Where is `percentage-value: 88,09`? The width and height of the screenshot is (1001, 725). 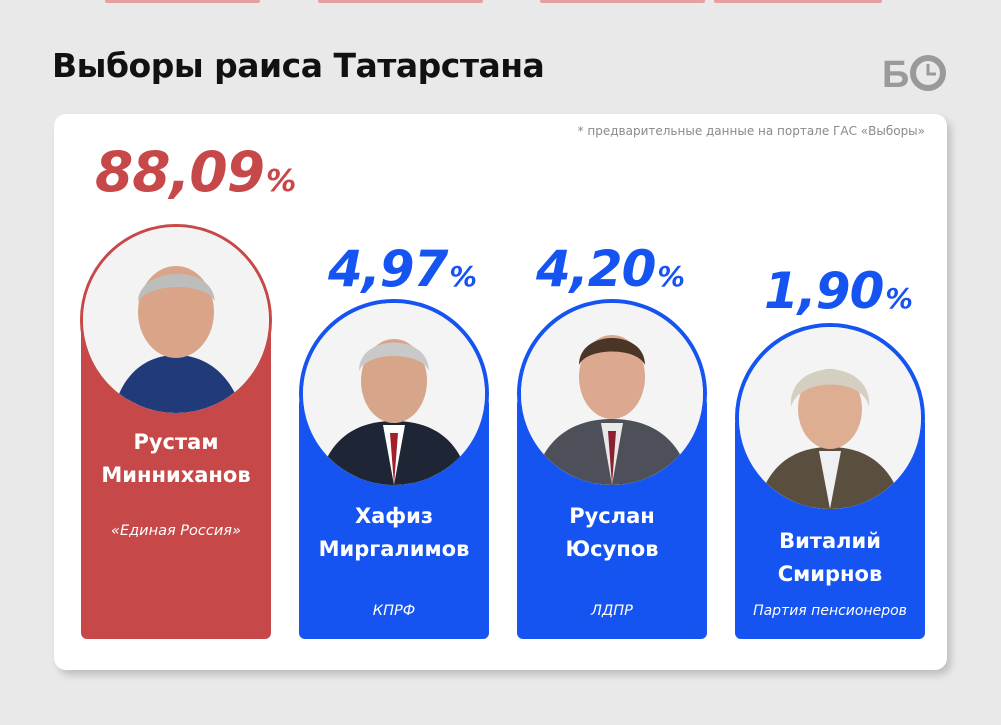
percentage-value: 88,09 is located at coordinates (180, 172).